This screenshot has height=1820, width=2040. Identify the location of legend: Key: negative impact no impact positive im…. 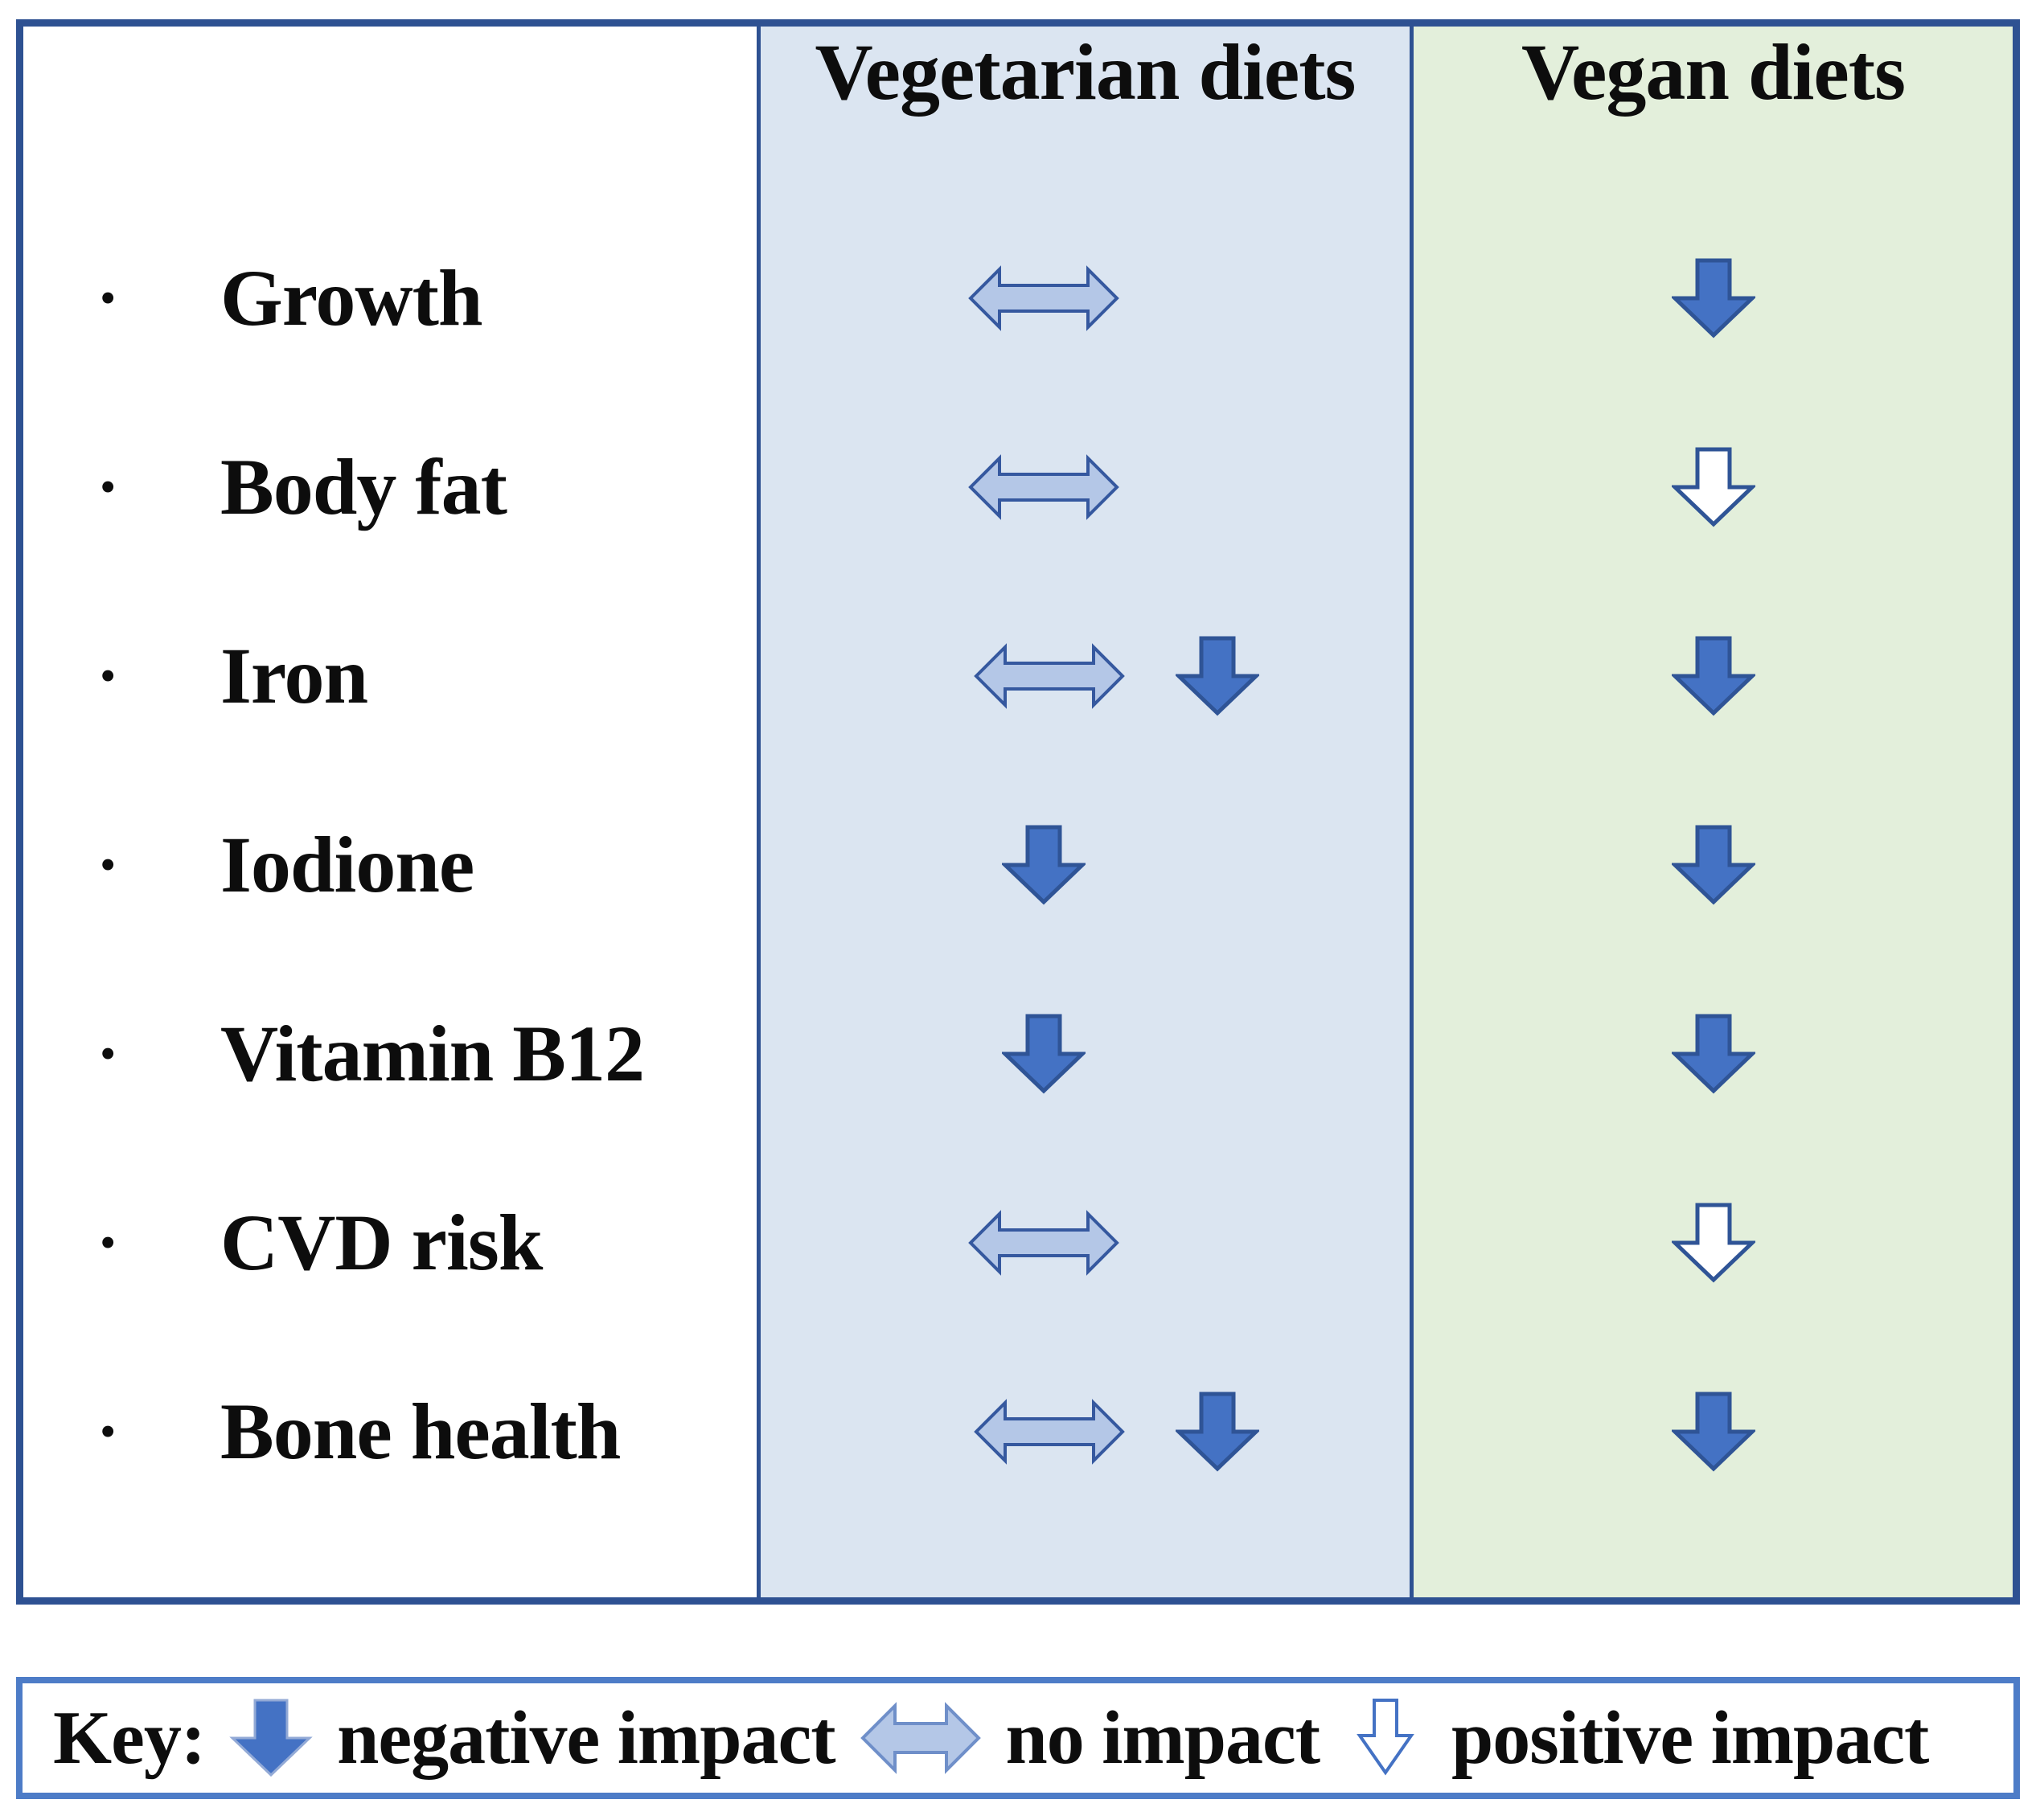
(1018, 1738).